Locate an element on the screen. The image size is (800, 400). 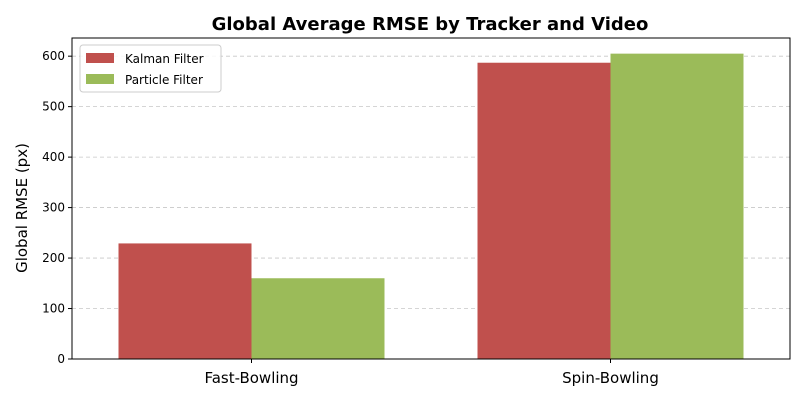
bar-kalman-filter-spin-bowling is located at coordinates (544, 210).